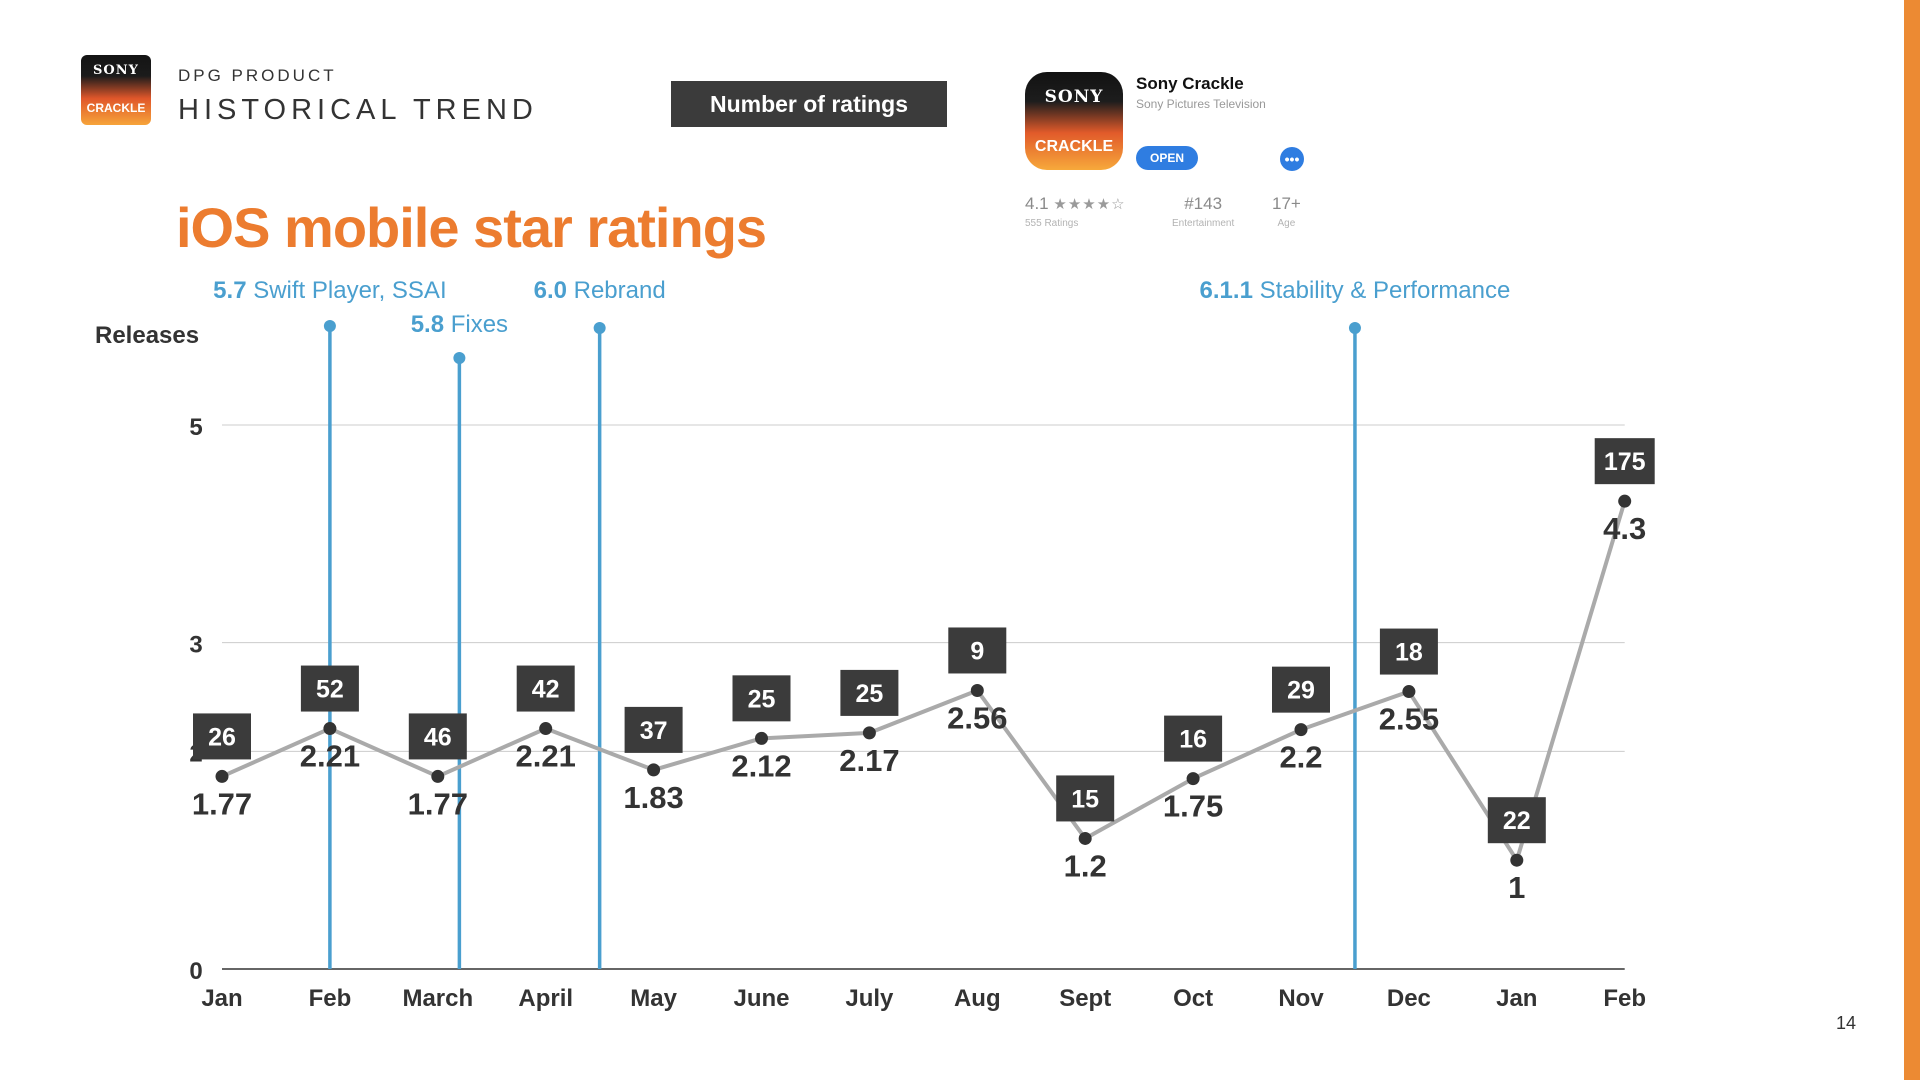 This screenshot has width=1920, height=1080. Describe the element at coordinates (869, 998) in the screenshot. I see `x-tick-label: July` at that location.